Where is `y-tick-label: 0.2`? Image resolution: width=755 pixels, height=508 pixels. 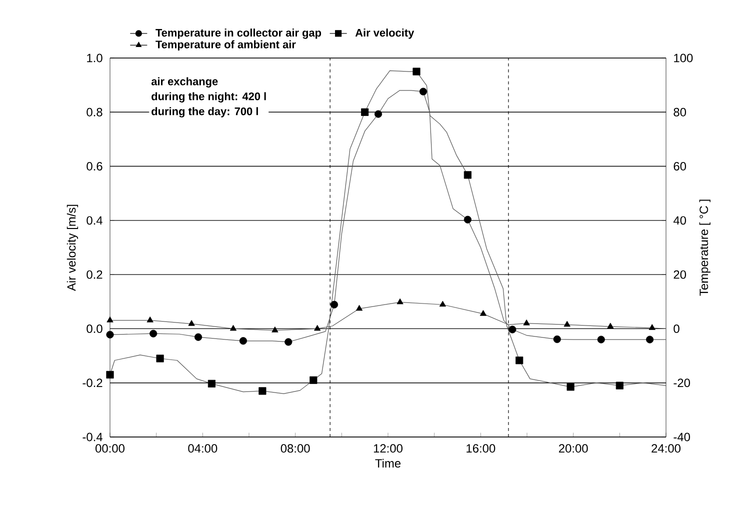 y-tick-label: 0.2 is located at coordinates (94, 274).